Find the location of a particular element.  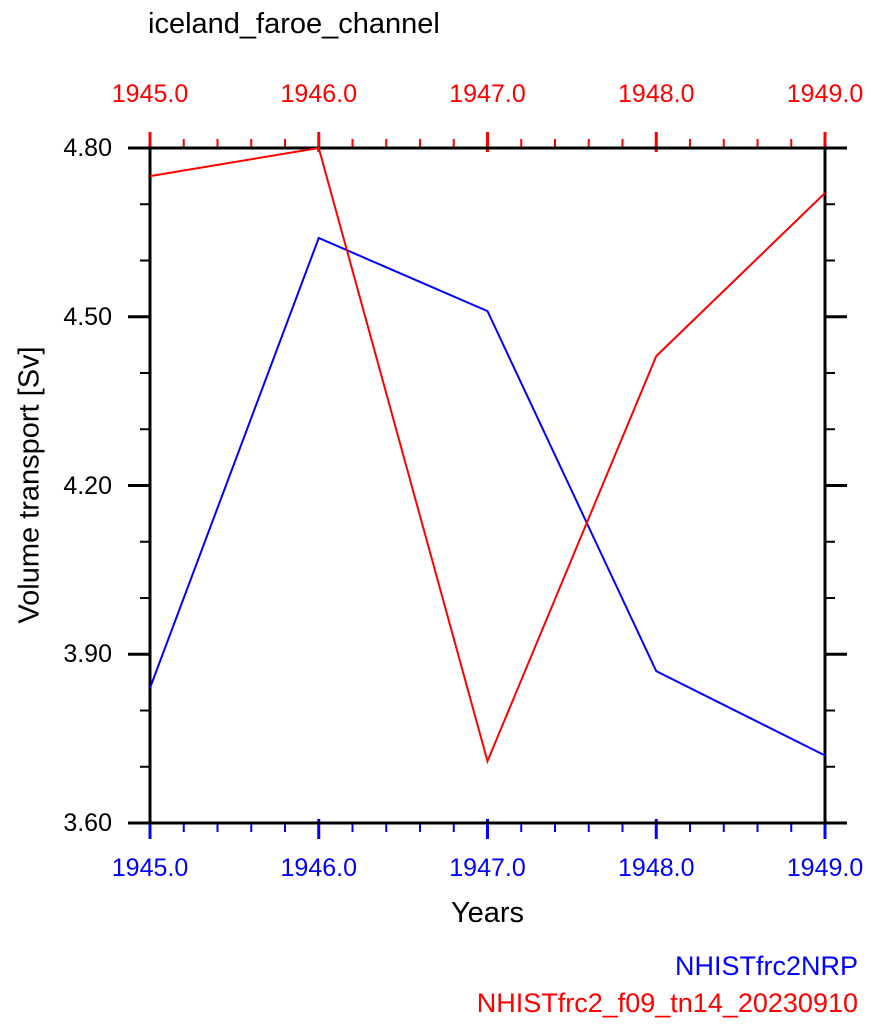

legend-item-nhistfrc2-f09-tn14-20230910: NHISTfrc2_f09_tn14_20230910 is located at coordinates (667, 1003).